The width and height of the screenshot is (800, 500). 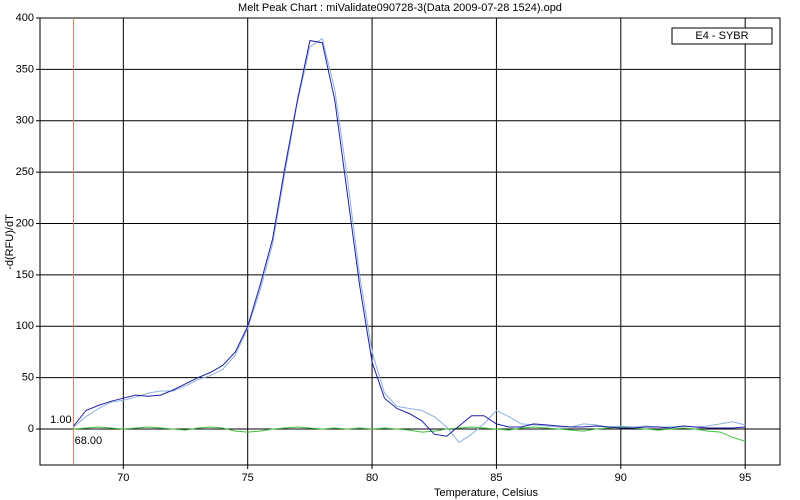 I want to click on y-tick-label: 50, so click(x=28, y=378).